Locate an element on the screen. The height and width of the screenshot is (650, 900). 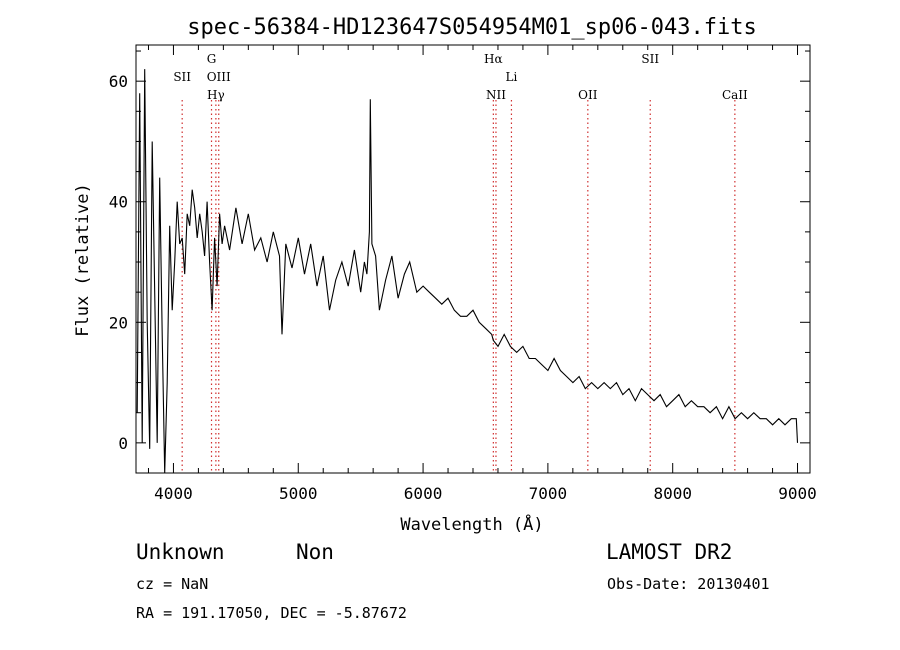
x-tick-label: 4000 is located at coordinates (173, 493).